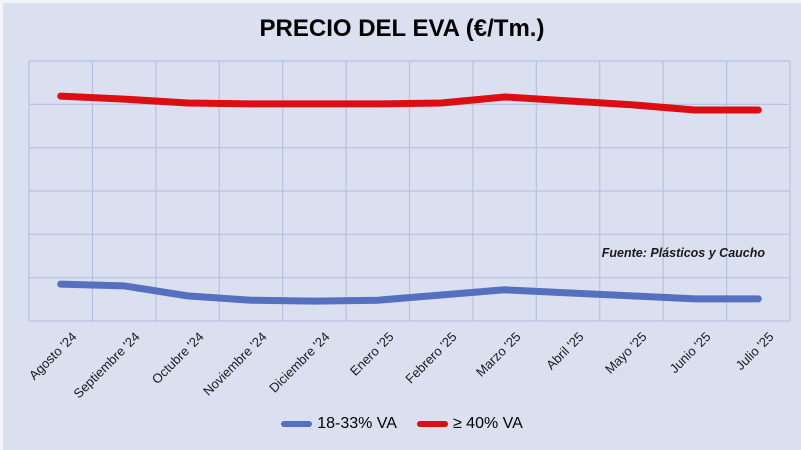 The width and height of the screenshot is (801, 450). Describe the element at coordinates (357, 423) in the screenshot. I see `legend-label: 18-33% VA` at that location.